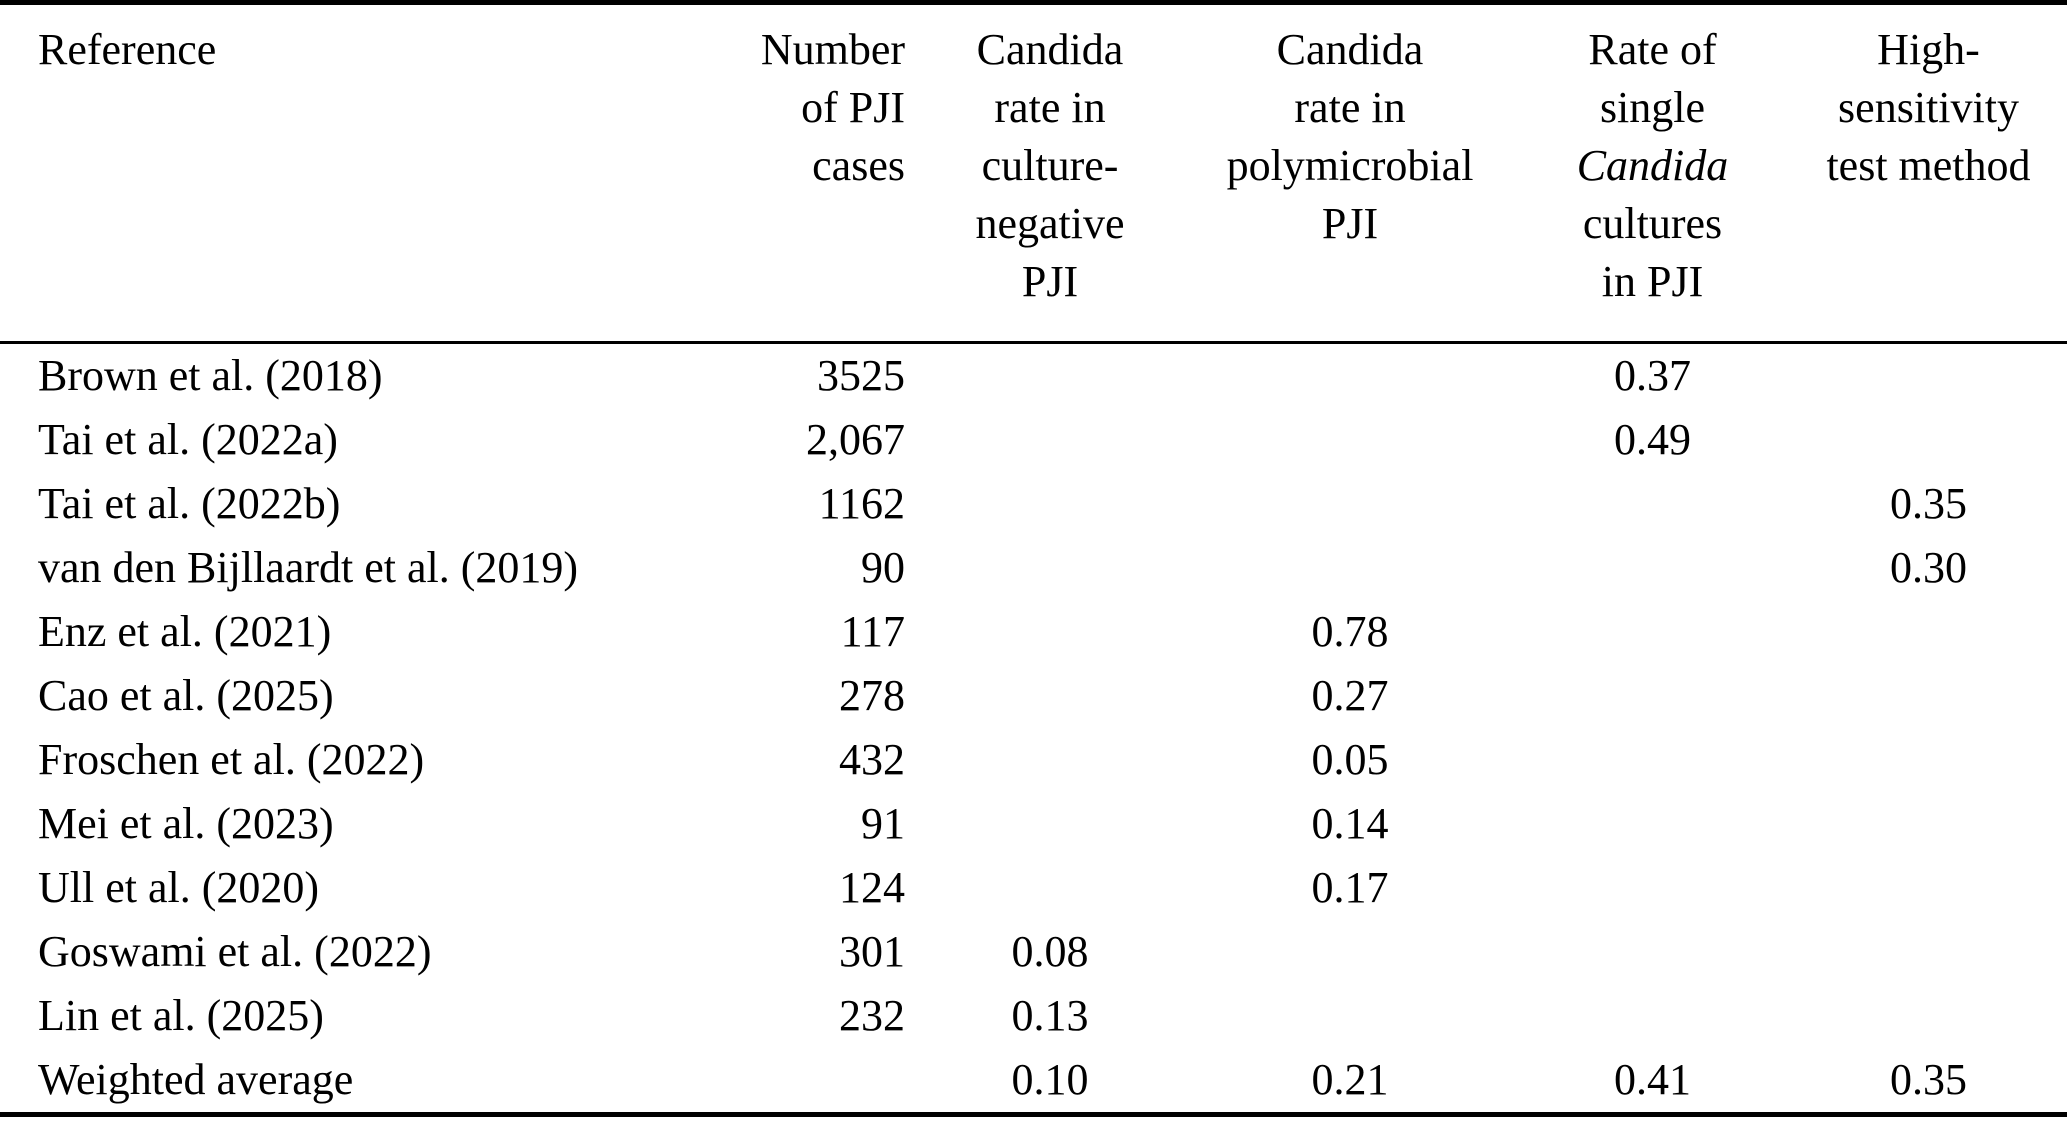 The height and width of the screenshot is (1131, 2067). What do you see at coordinates (883, 823) in the screenshot?
I see `cell-pji-cases: 91` at bounding box center [883, 823].